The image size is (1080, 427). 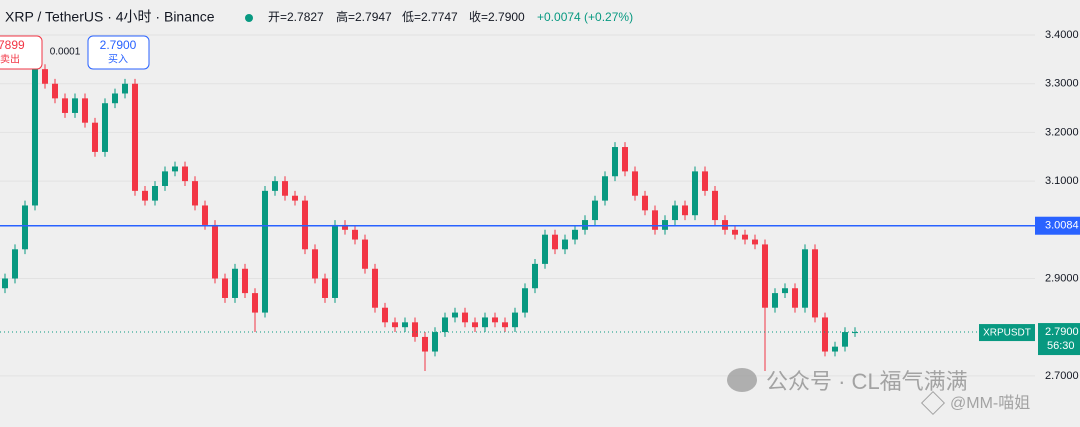 I want to click on info-low: 低=2.7747, so click(x=430, y=17).